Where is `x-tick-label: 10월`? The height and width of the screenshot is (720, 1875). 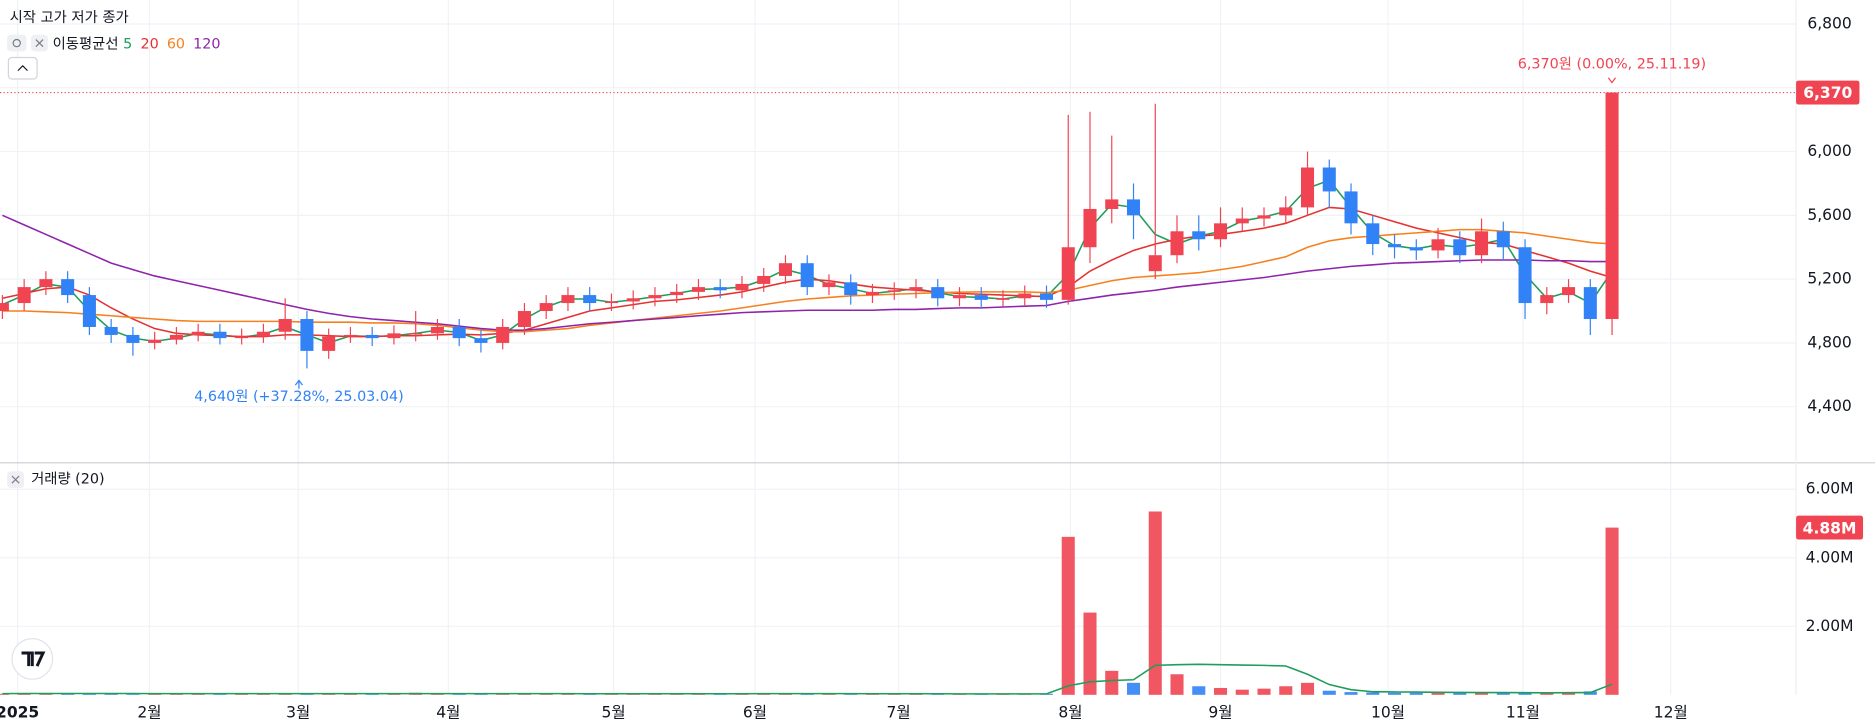 x-tick-label: 10월 is located at coordinates (1388, 711).